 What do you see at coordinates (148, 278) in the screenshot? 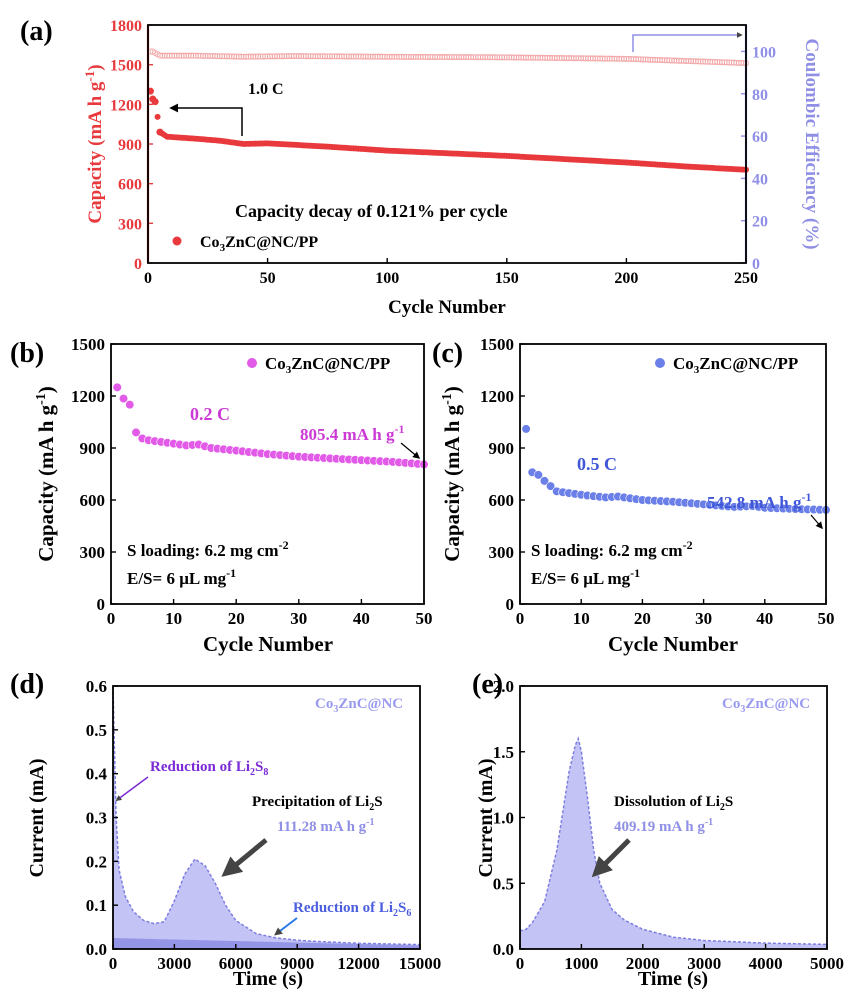
I see `a-xtick-label: 0` at bounding box center [148, 278].